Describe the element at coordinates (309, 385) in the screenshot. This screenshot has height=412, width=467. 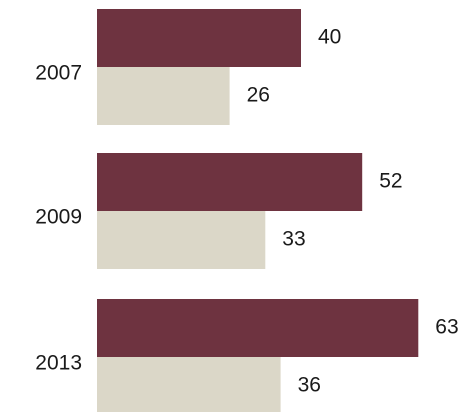
I see `value-label-2013-series-2: 36` at that location.